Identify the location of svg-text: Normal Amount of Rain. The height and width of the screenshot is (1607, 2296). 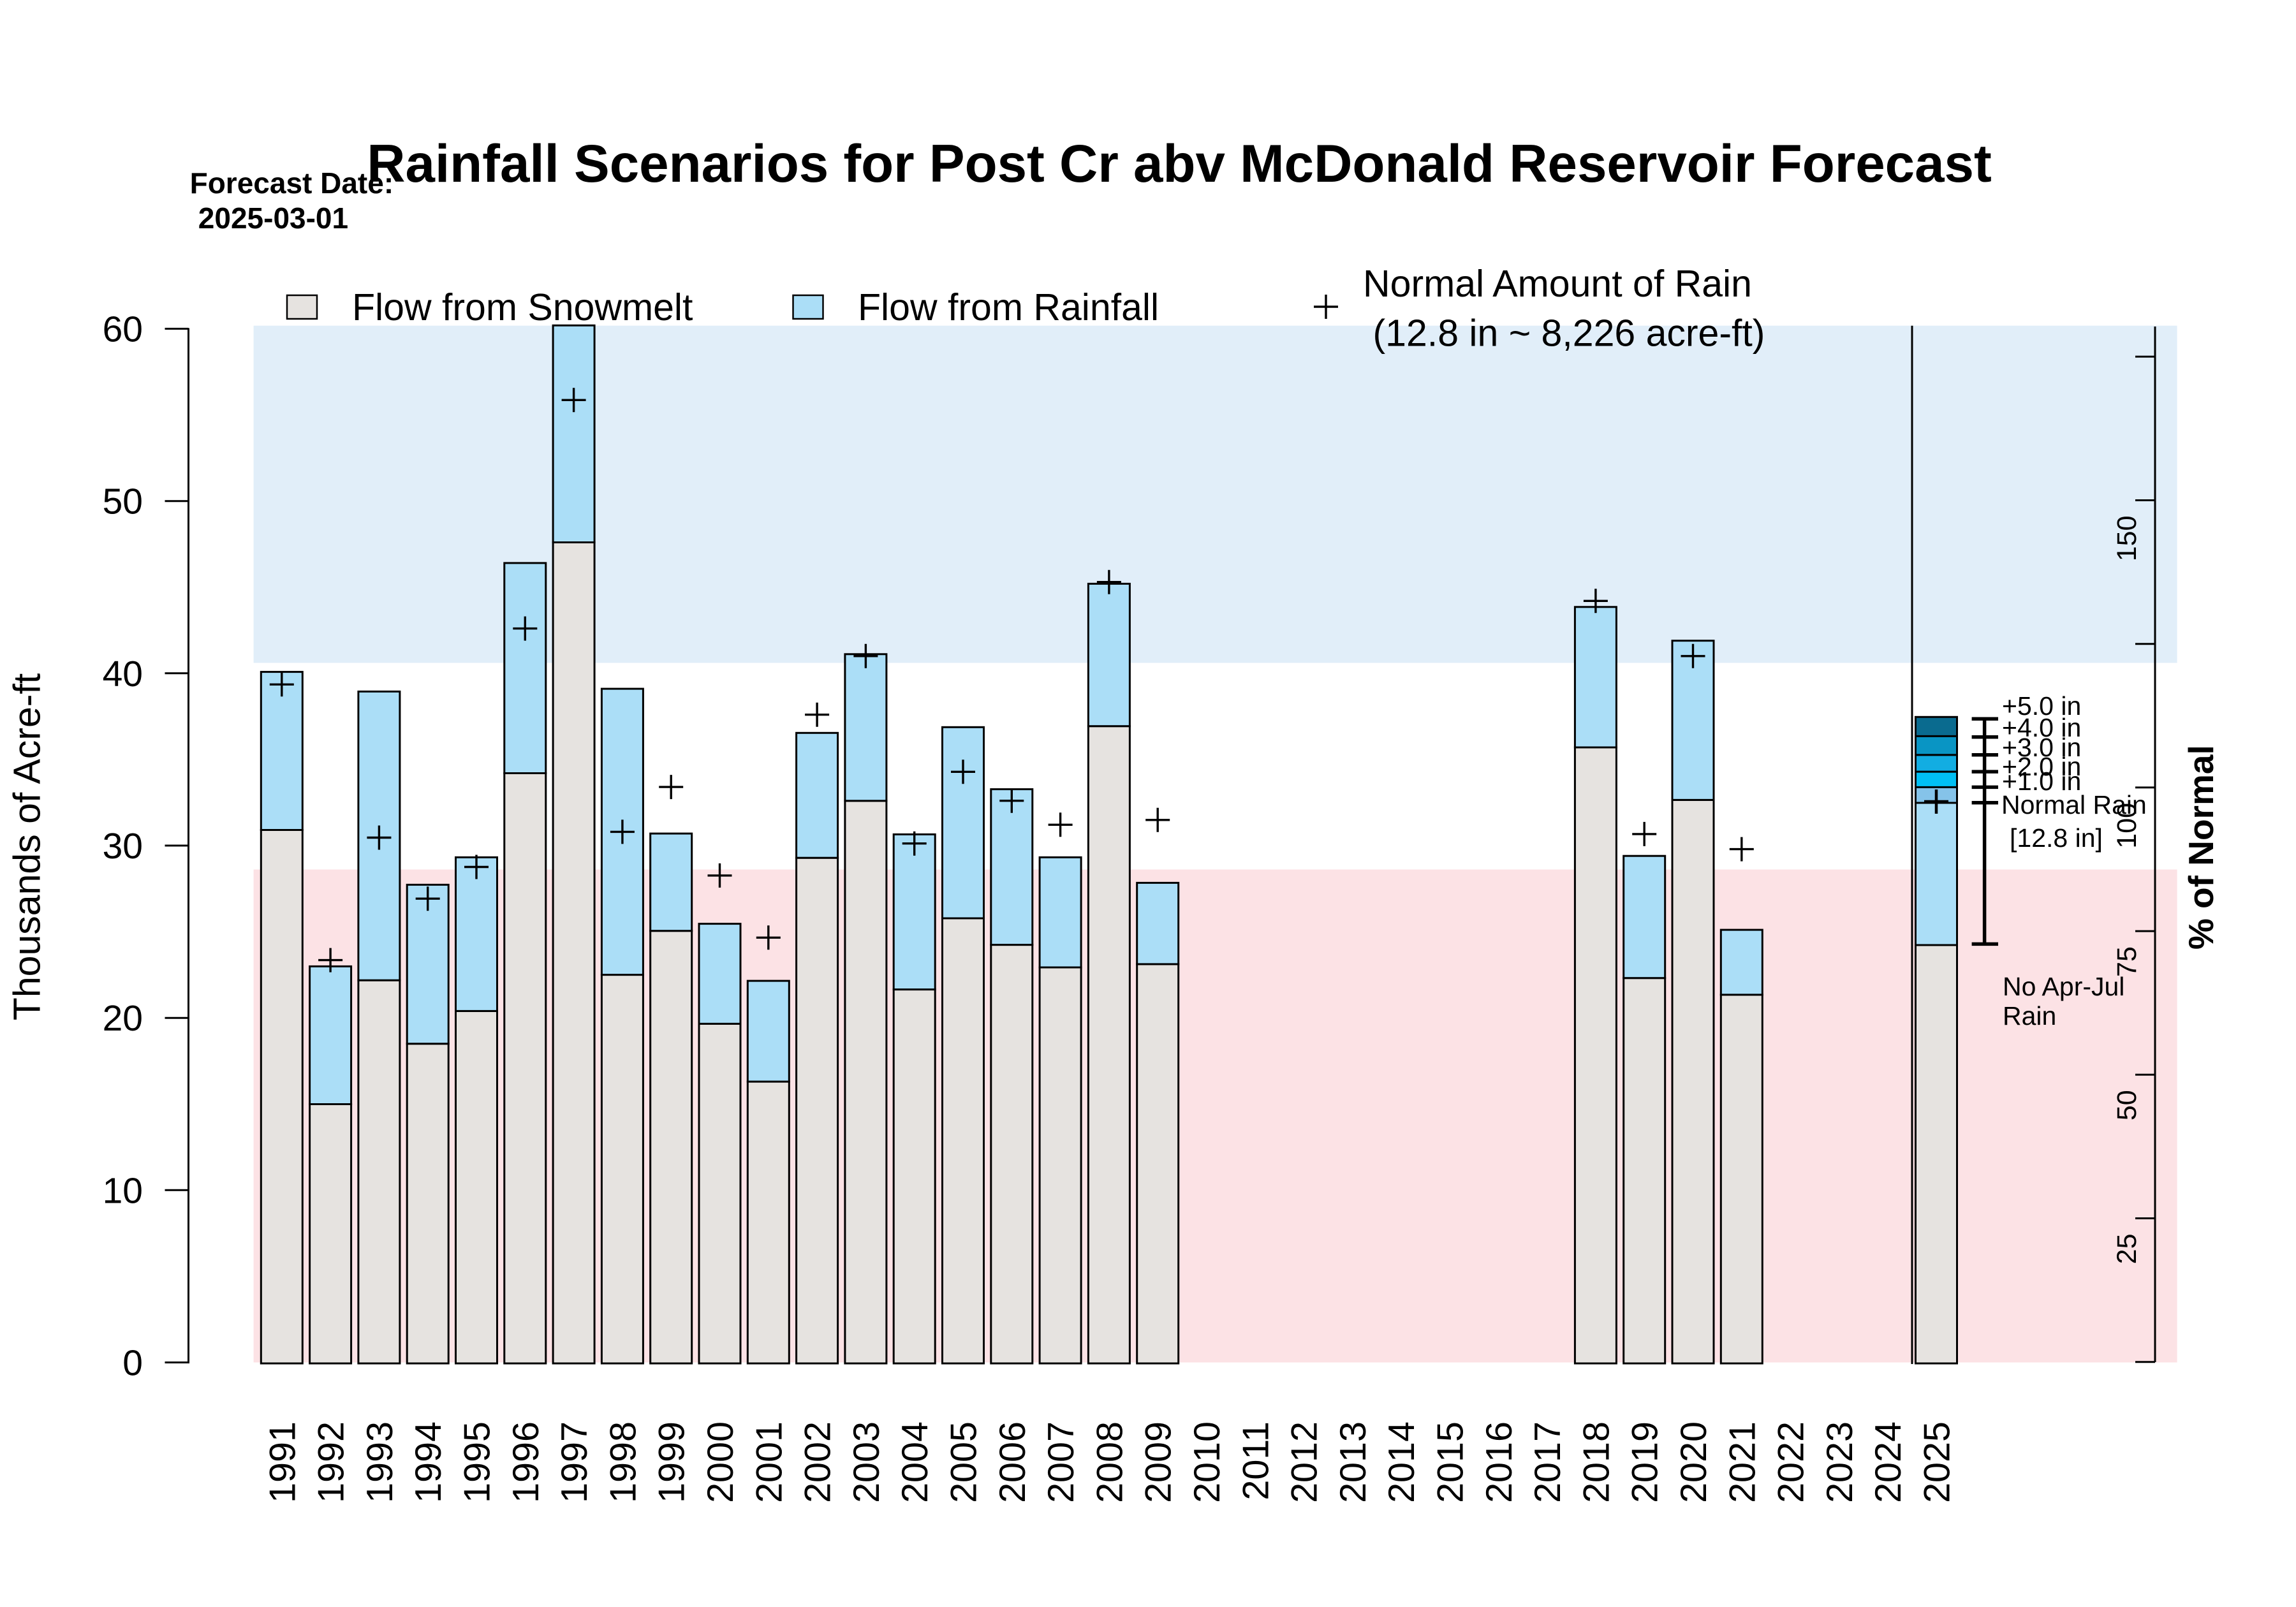
(1557, 284).